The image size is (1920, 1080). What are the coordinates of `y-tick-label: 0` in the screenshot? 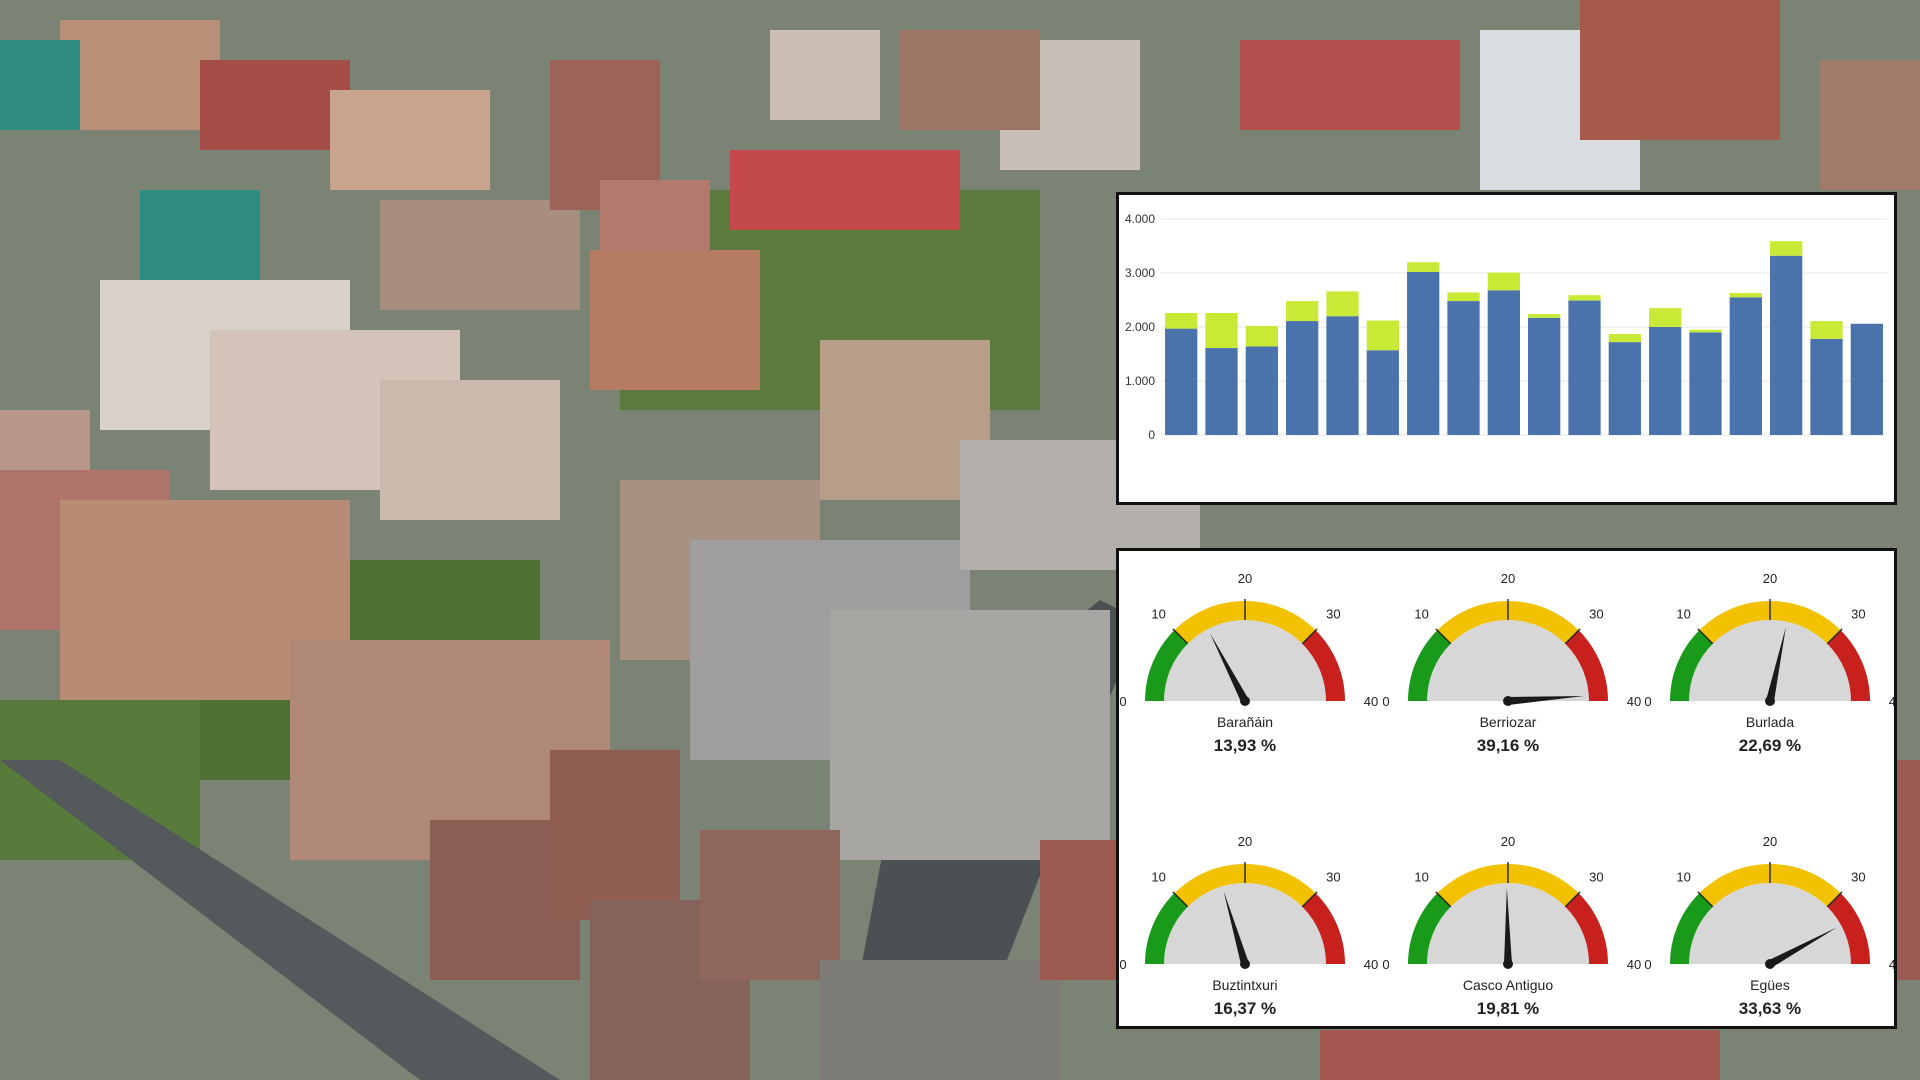 It's located at (1151, 435).